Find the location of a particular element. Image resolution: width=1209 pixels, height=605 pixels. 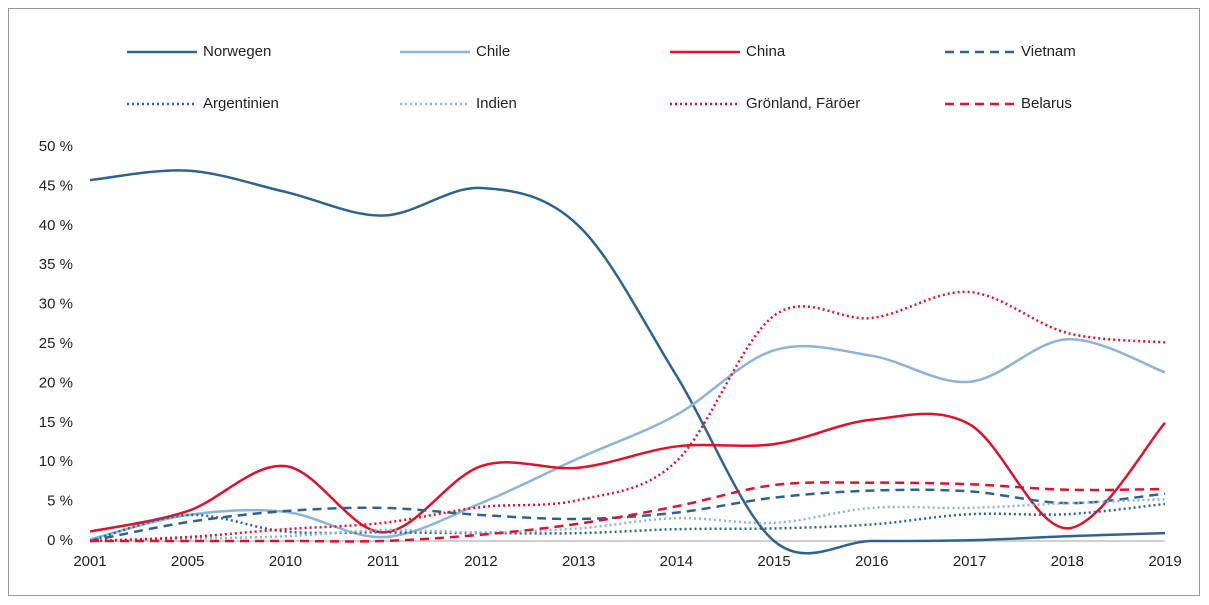

x-tick-label: 2010 is located at coordinates (285, 561).